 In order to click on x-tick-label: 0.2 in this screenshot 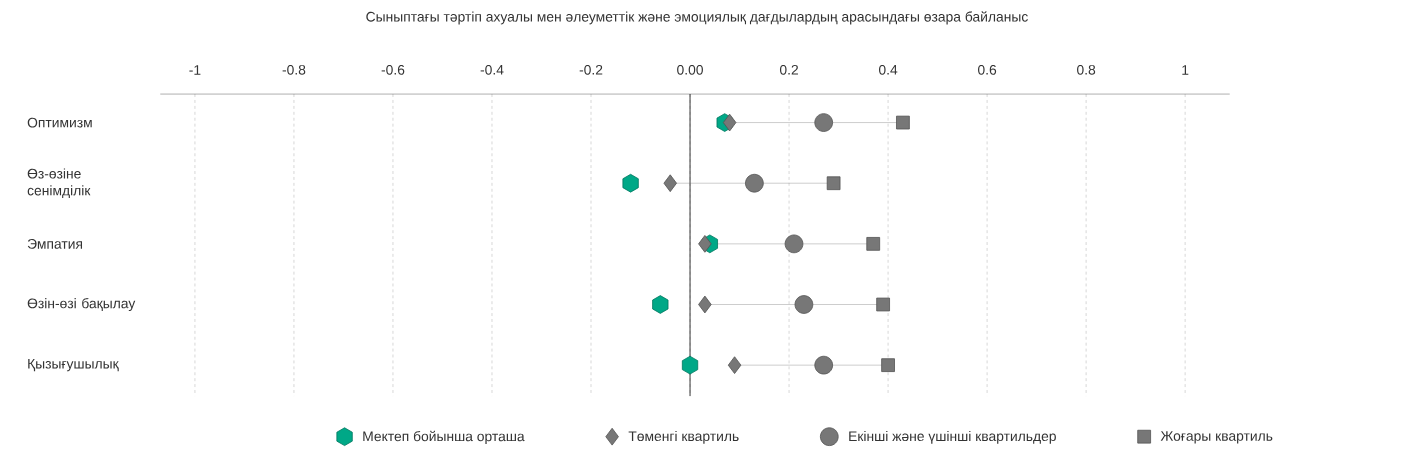, I will do `click(788, 70)`.